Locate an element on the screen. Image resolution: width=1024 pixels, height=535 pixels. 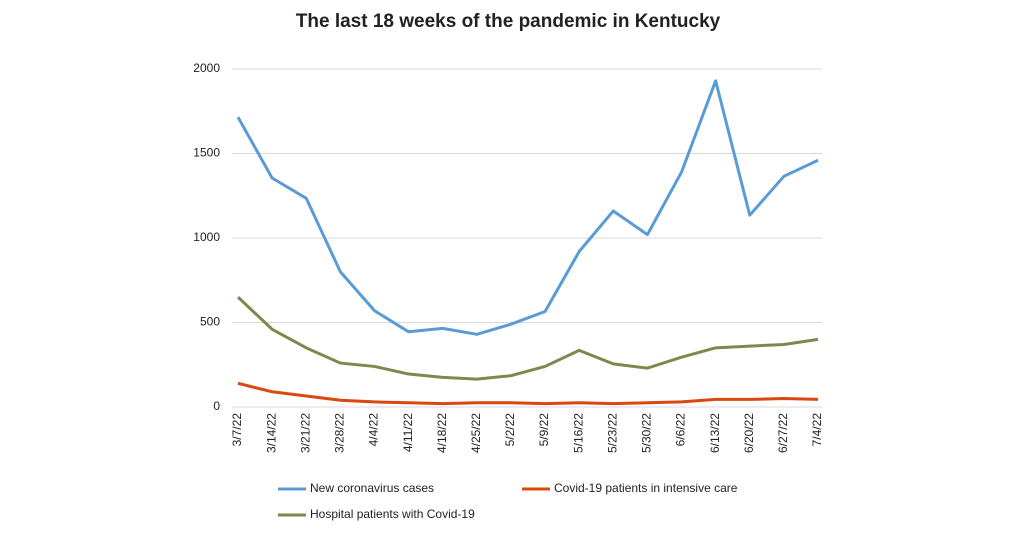
y-tick-label: 0 is located at coordinates (216, 406).